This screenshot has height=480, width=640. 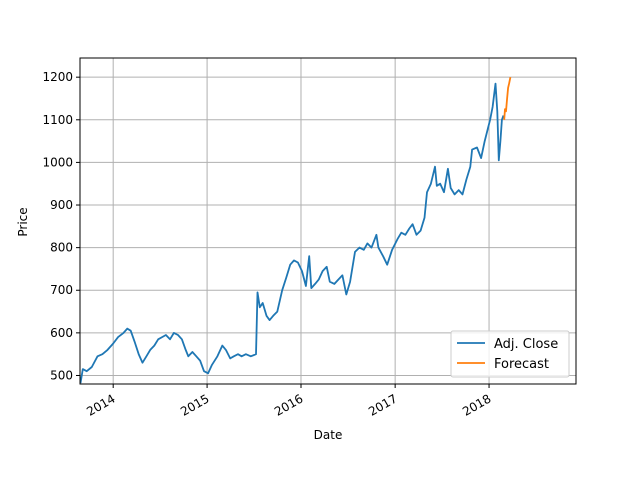 I want to click on y-tick-label: 600, so click(x=61, y=333).